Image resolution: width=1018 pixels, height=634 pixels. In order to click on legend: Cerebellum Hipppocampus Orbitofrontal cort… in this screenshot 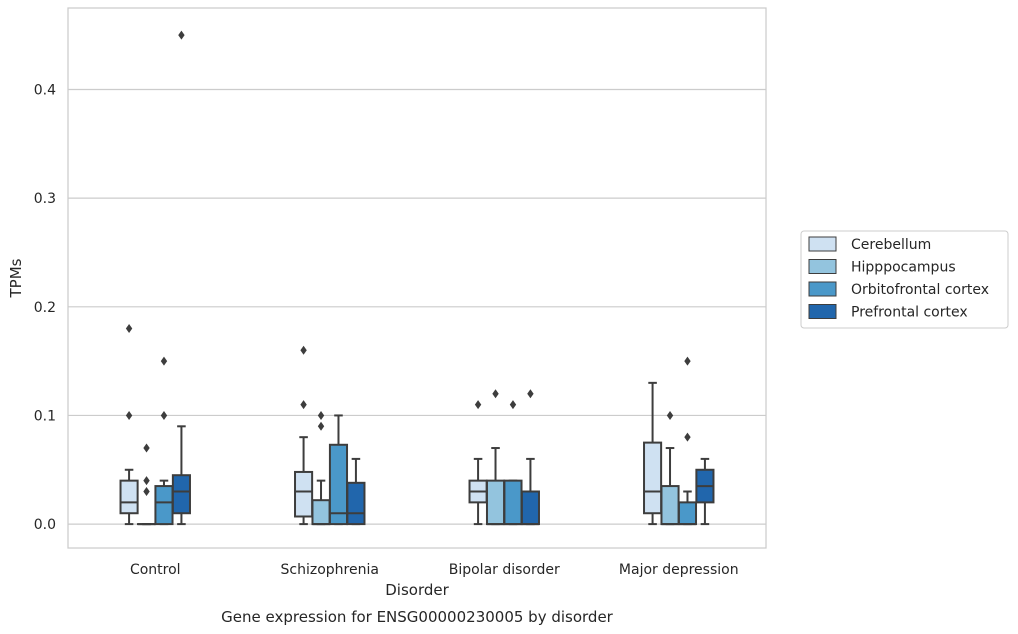, I will do `click(904, 279)`.